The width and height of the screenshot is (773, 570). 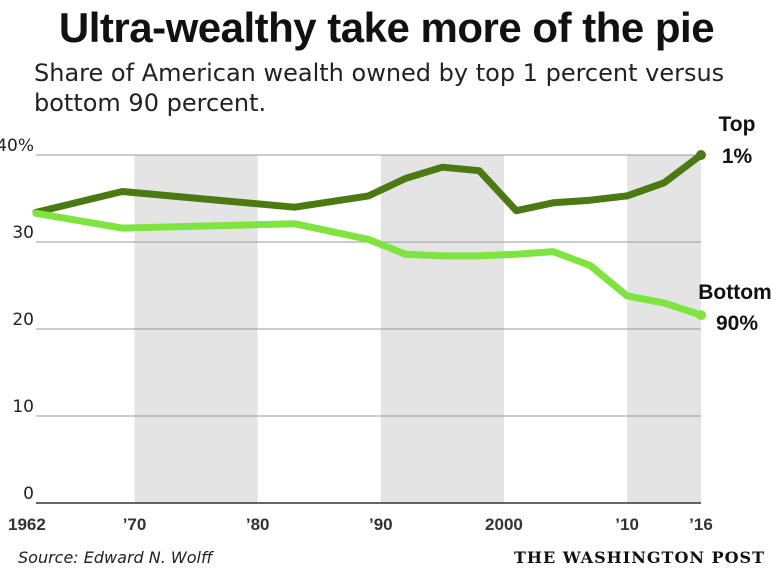 I want to click on series-label-0-line-0: Top, so click(x=737, y=124).